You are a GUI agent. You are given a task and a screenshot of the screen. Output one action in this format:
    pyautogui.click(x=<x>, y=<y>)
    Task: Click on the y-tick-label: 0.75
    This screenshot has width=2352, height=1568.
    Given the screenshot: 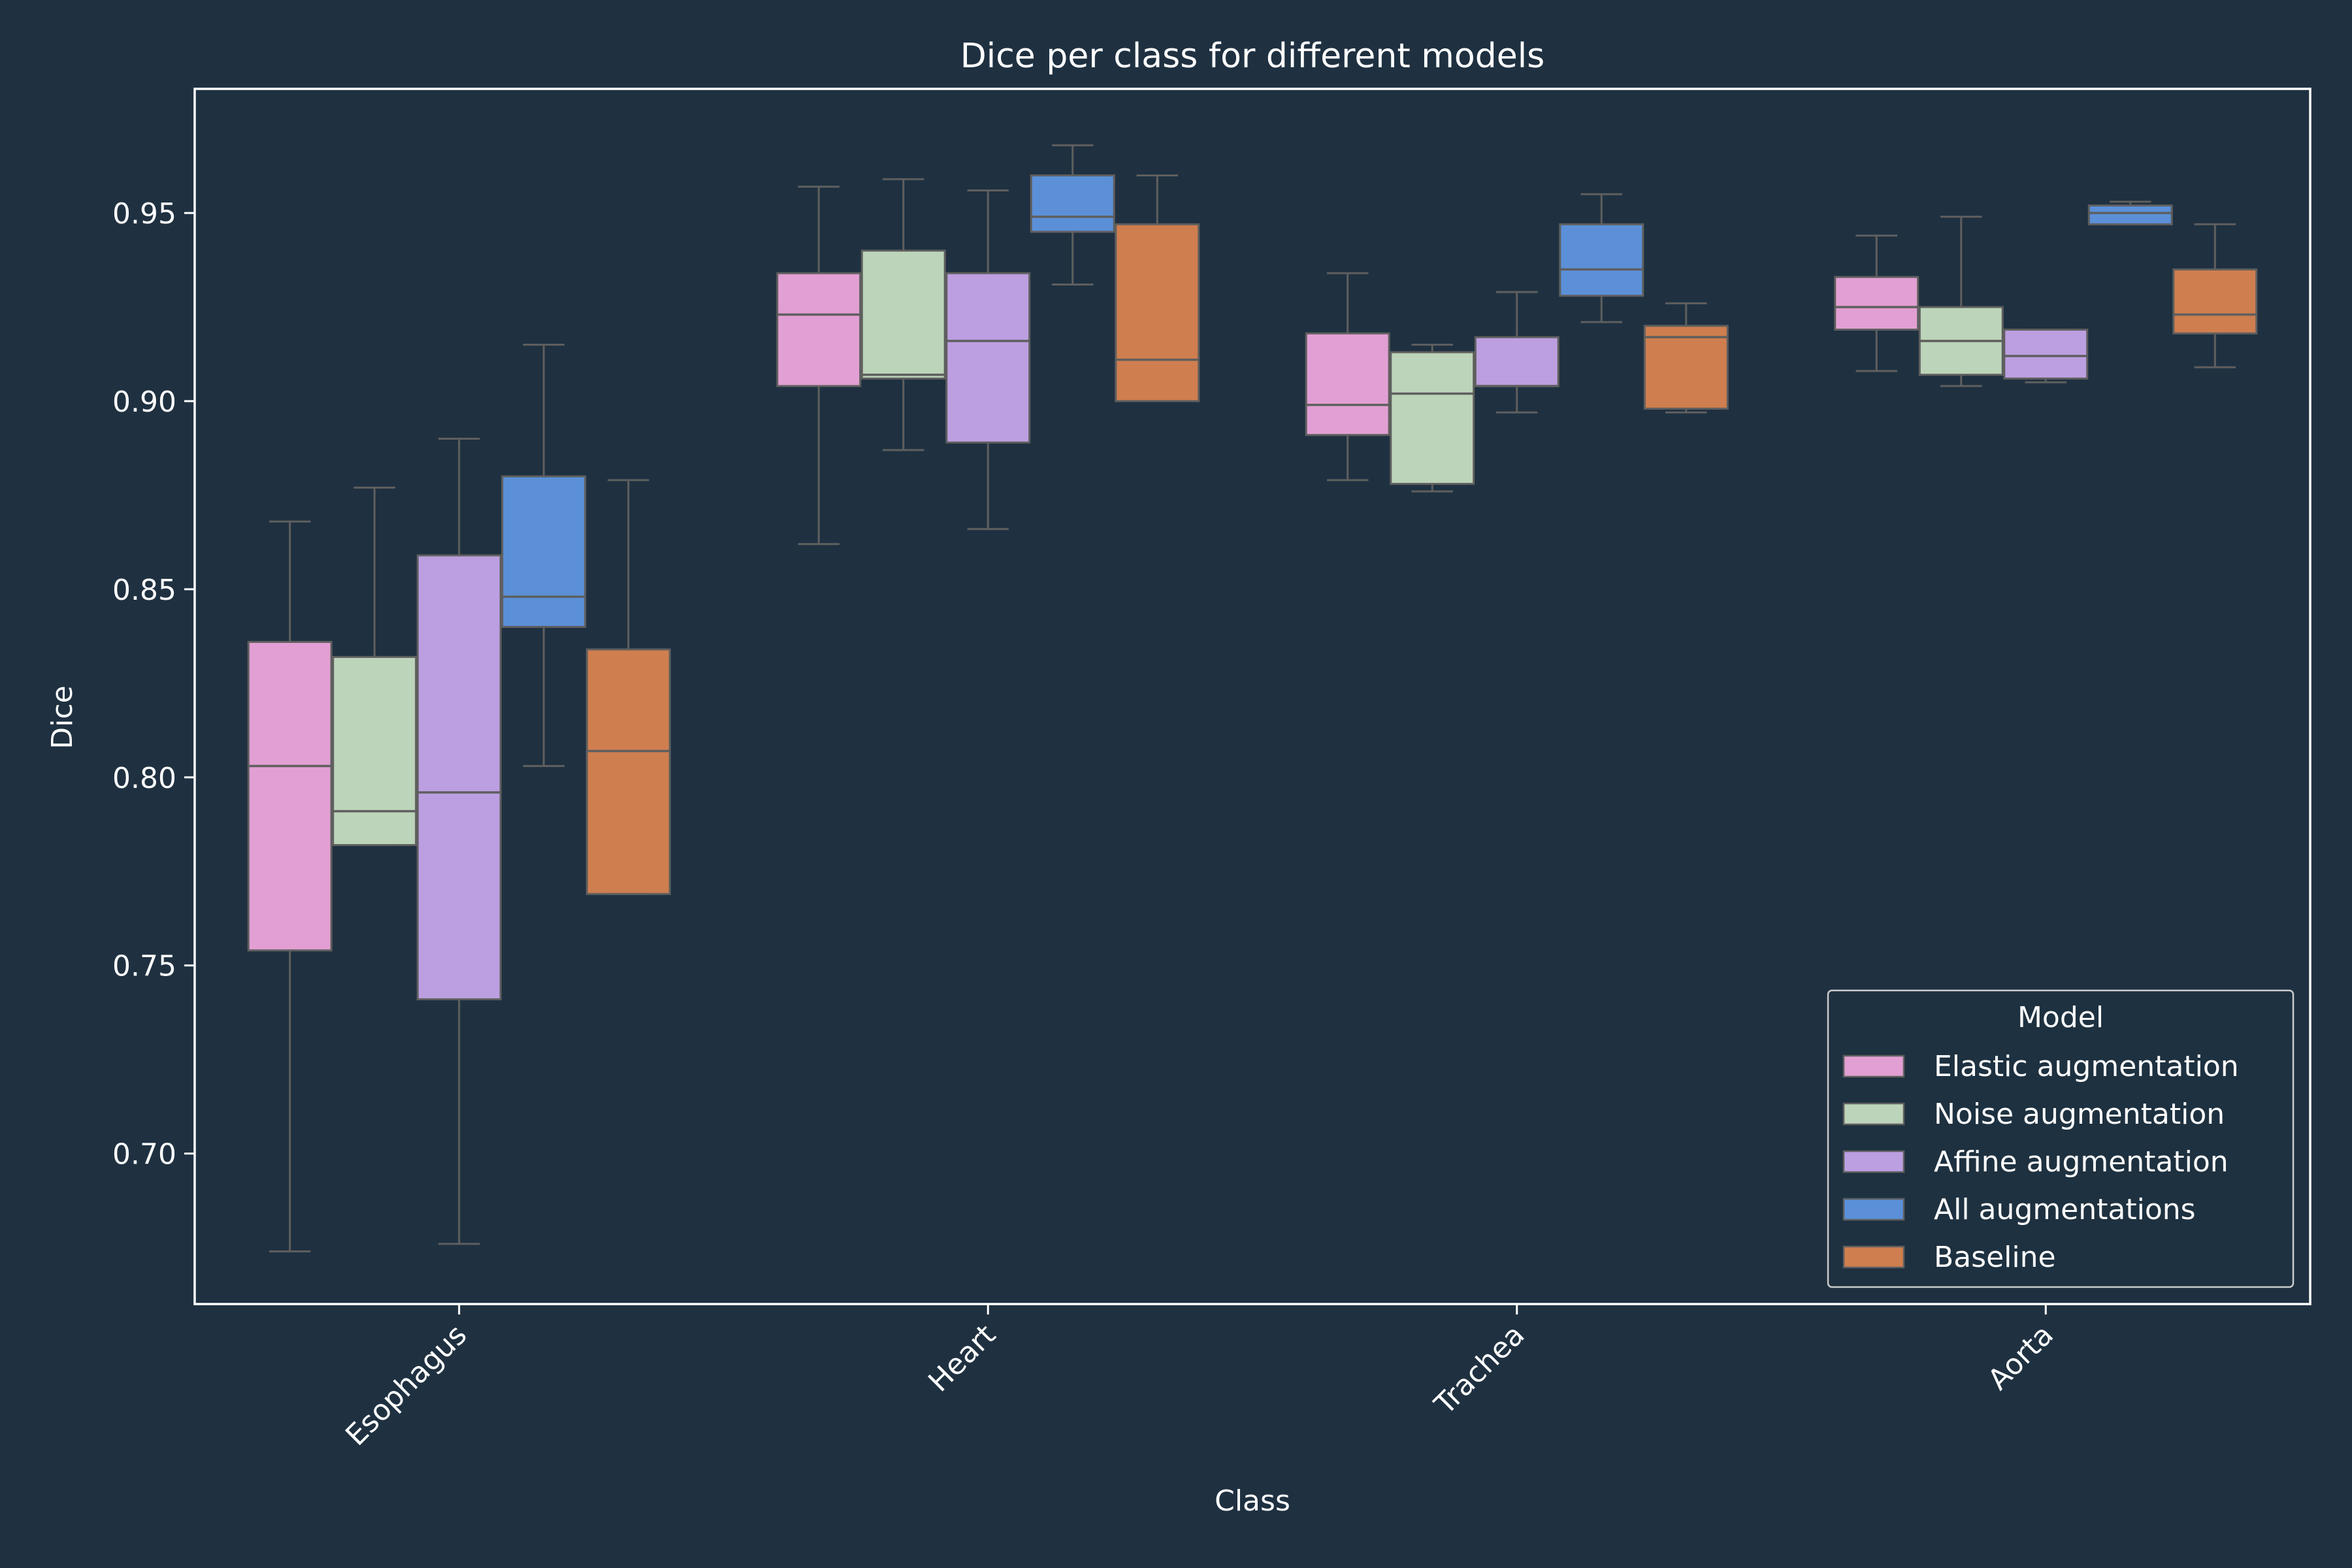 What is the action you would take?
    pyautogui.click(x=144, y=966)
    